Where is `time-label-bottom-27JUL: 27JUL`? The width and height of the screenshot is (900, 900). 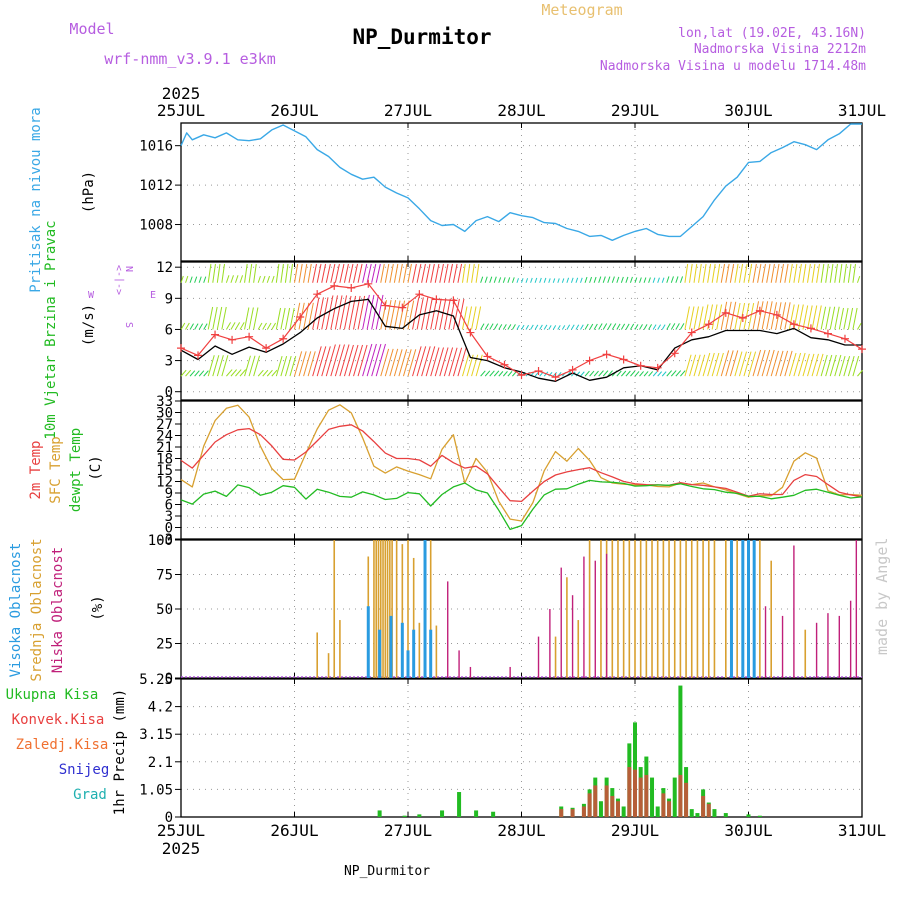 time-label-bottom-27JUL: 27JUL is located at coordinates (408, 830).